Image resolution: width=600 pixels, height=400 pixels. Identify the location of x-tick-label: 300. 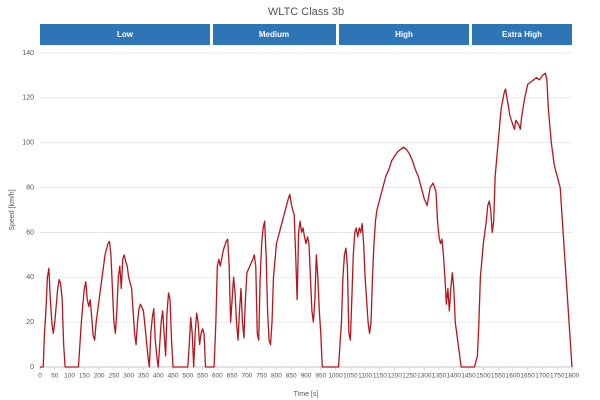
(128, 376).